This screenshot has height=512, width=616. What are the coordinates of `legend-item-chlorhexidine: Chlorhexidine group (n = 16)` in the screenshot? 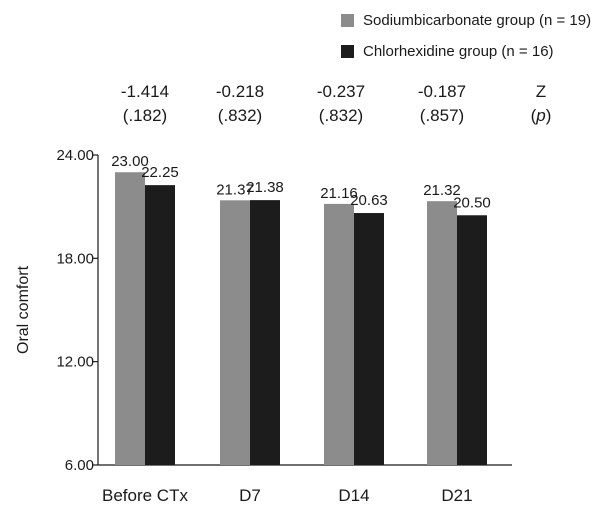 It's located at (447, 51).